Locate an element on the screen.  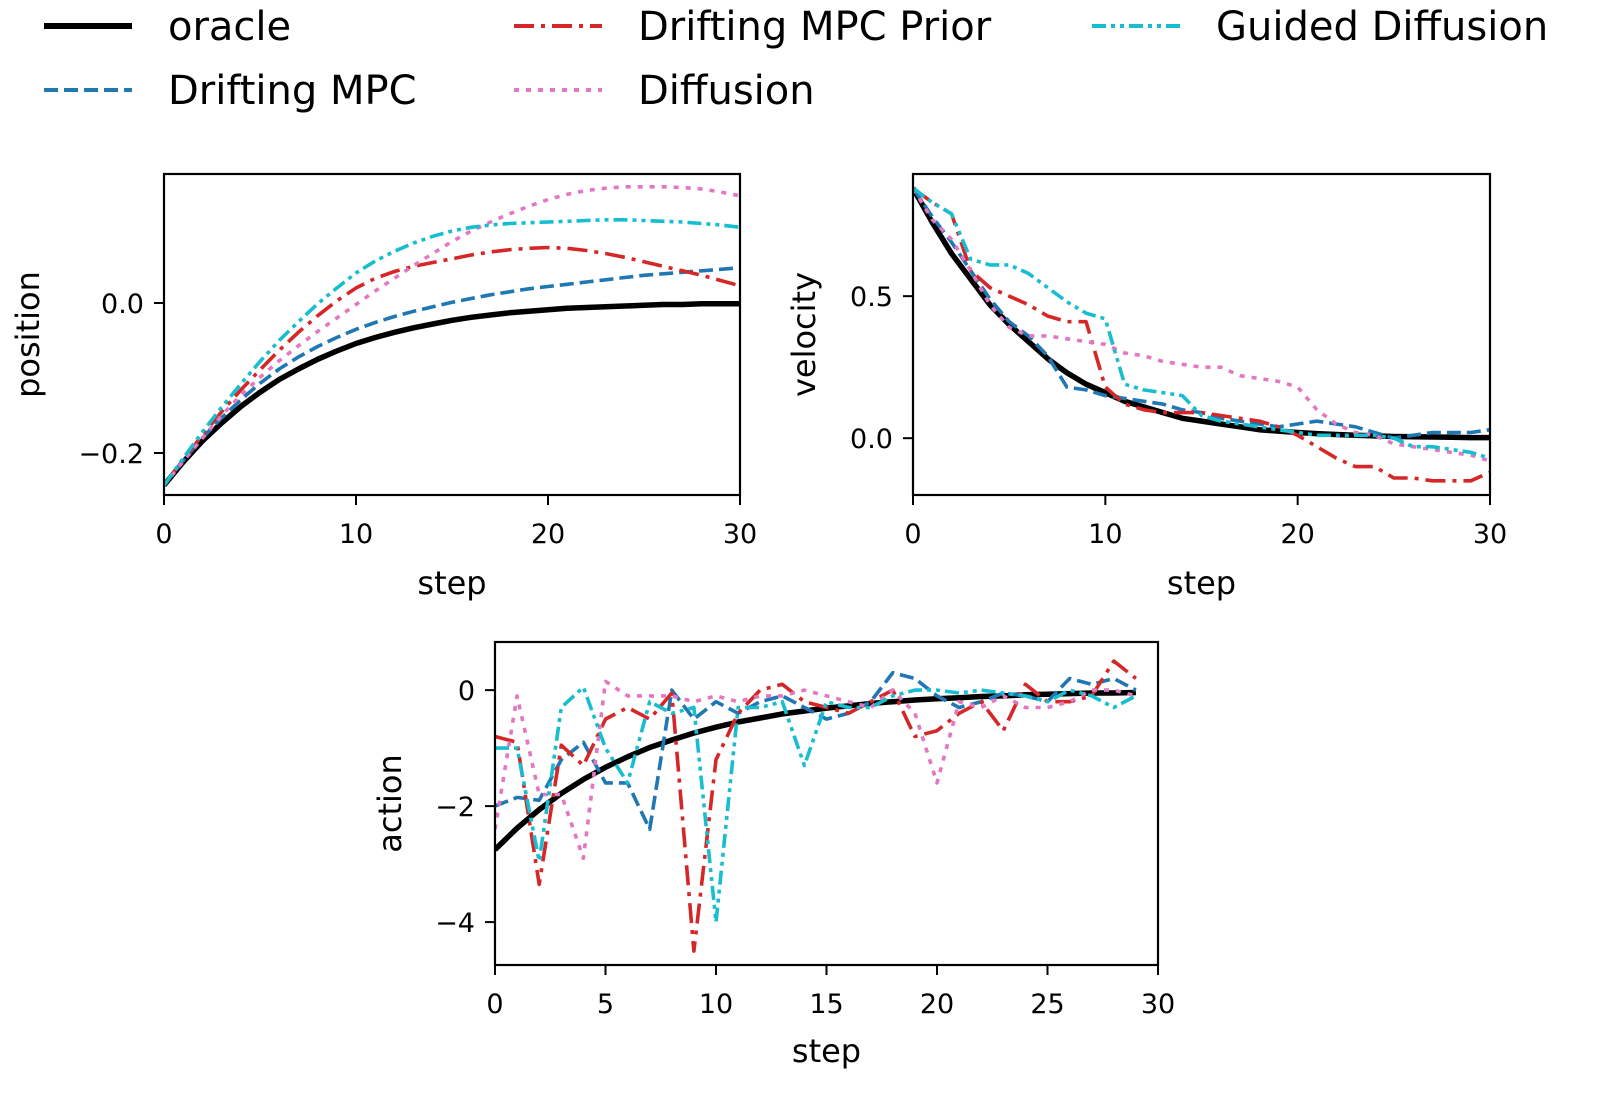
legend-label: Diffusion is located at coordinates (726, 91).